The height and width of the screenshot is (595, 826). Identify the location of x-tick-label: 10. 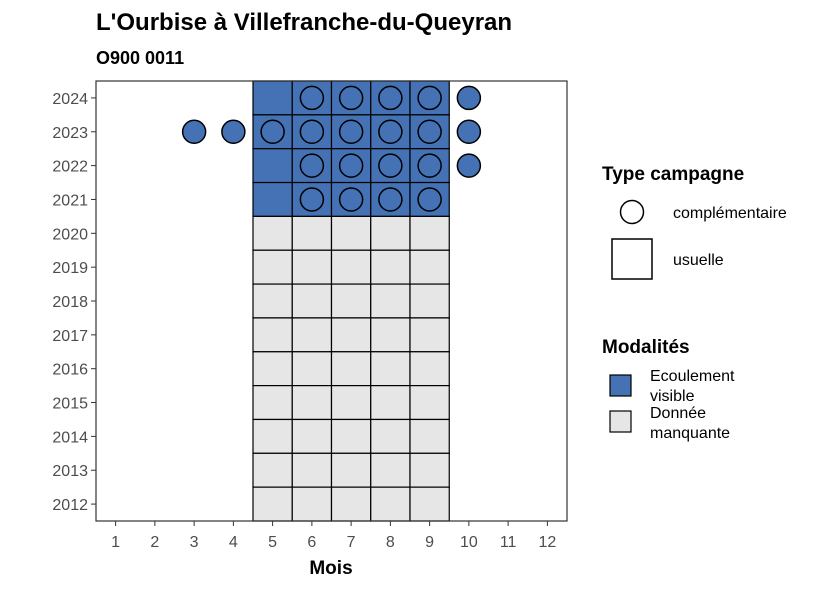
(469, 542).